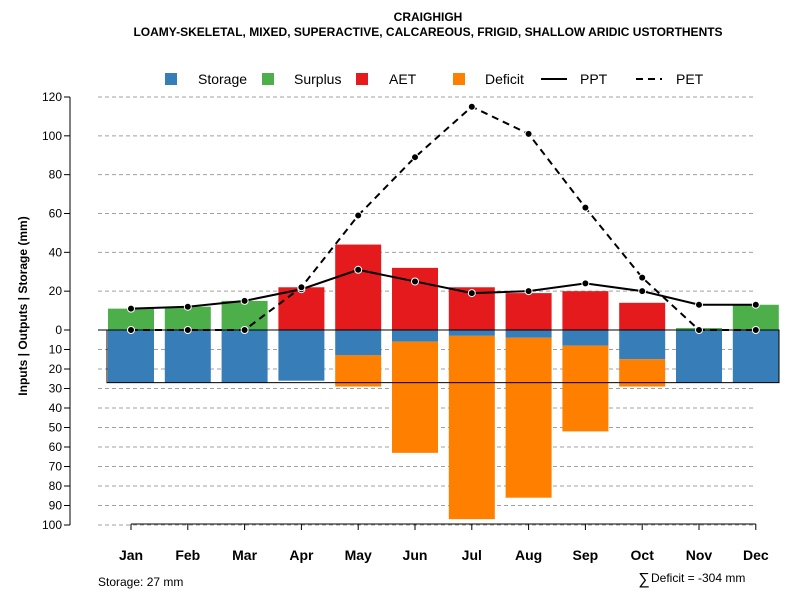  What do you see at coordinates (699, 356) in the screenshot?
I see `bar-storage-nov` at bounding box center [699, 356].